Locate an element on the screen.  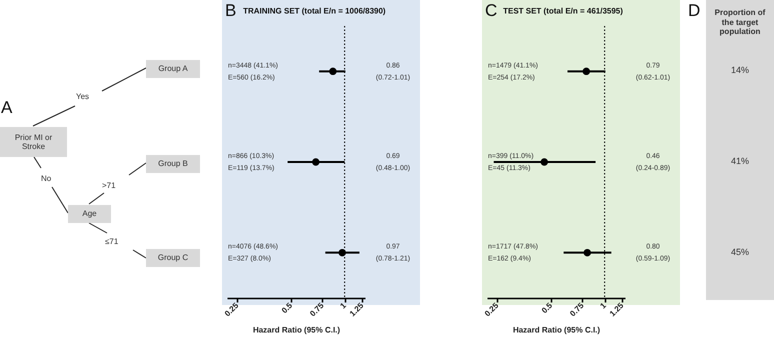
text: Yes is located at coordinates (83, 96).